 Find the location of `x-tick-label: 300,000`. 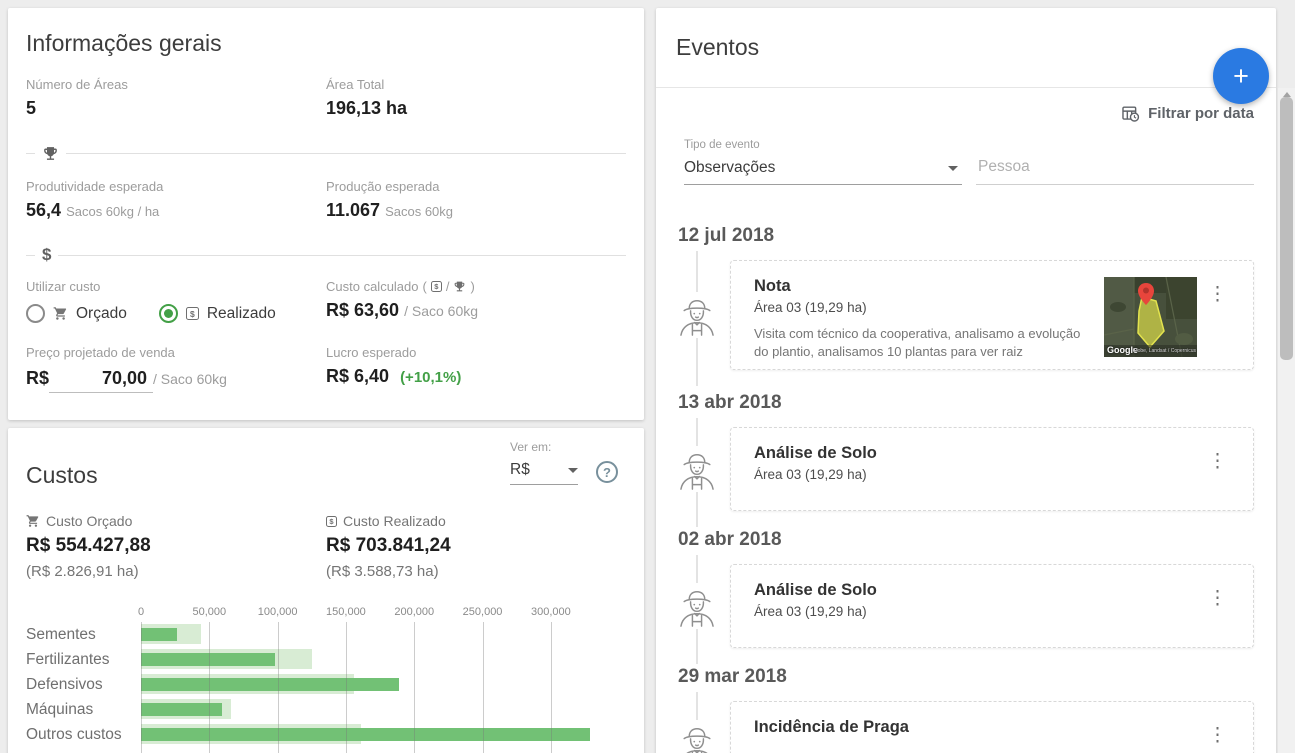

x-tick-label: 300,000 is located at coordinates (550, 612).